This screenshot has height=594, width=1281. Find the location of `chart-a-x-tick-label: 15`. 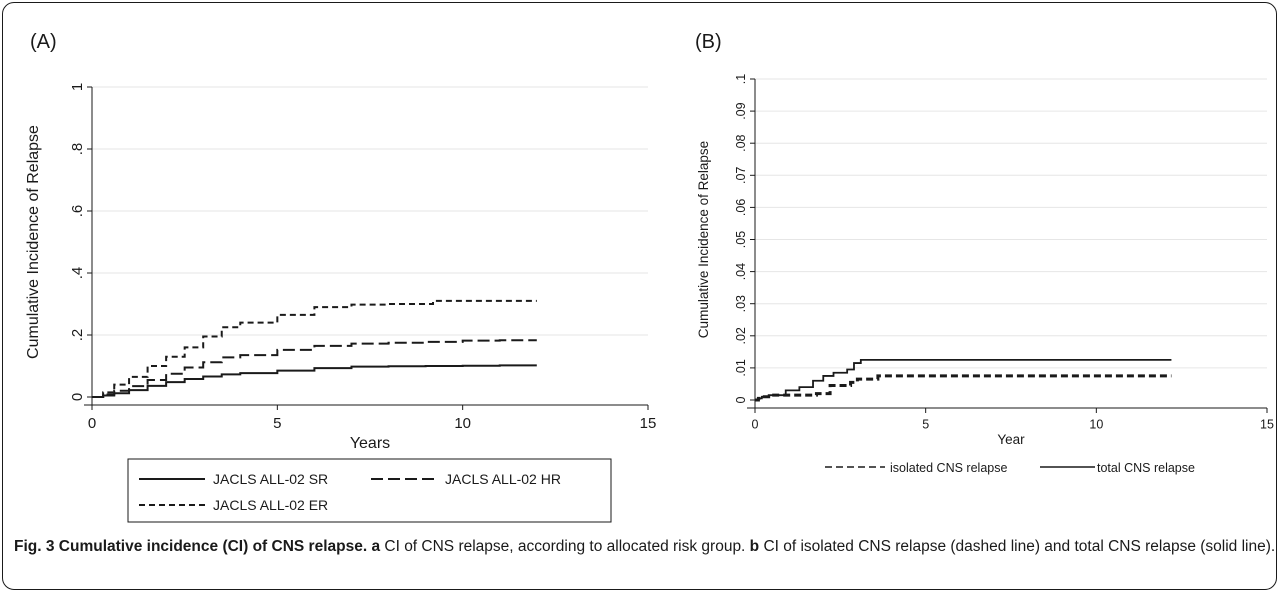

chart-a-x-tick-label: 15 is located at coordinates (648, 423).